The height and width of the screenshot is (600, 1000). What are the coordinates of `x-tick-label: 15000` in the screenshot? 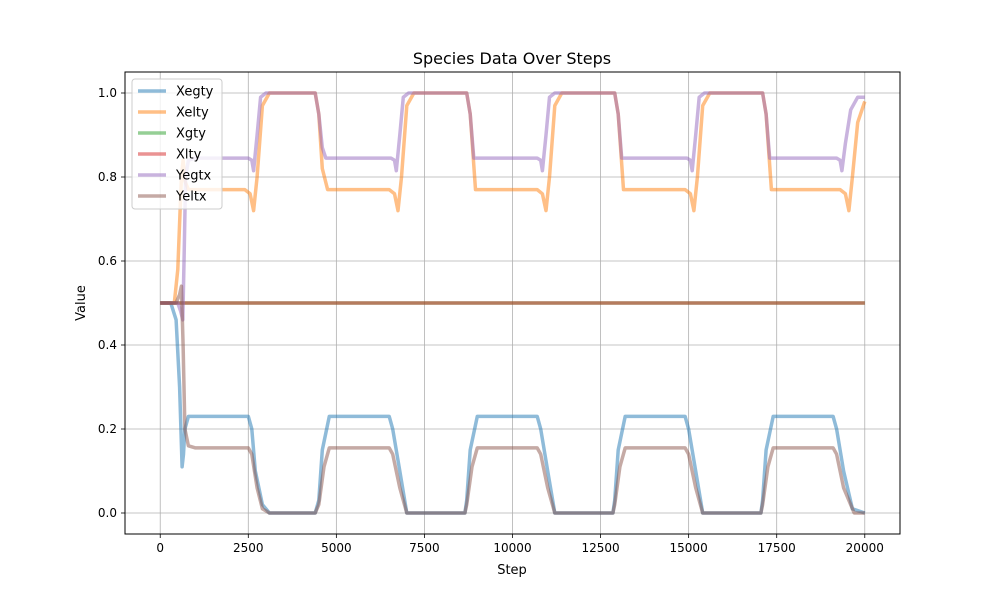 It's located at (689, 548).